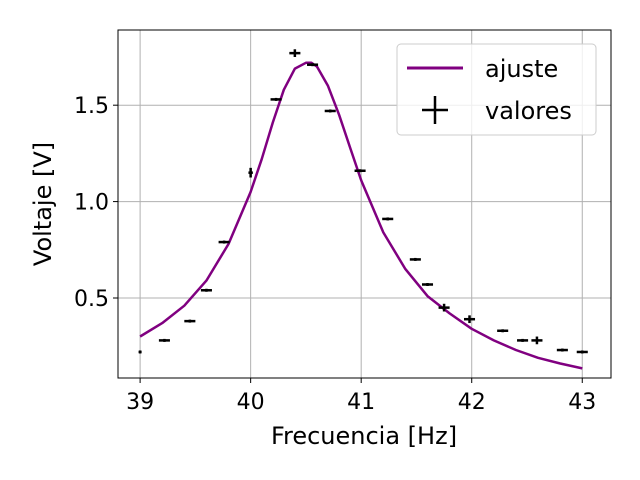 The height and width of the screenshot is (480, 640). What do you see at coordinates (43, 204) in the screenshot?
I see `y-axis-label: Voltaje [V]` at bounding box center [43, 204].